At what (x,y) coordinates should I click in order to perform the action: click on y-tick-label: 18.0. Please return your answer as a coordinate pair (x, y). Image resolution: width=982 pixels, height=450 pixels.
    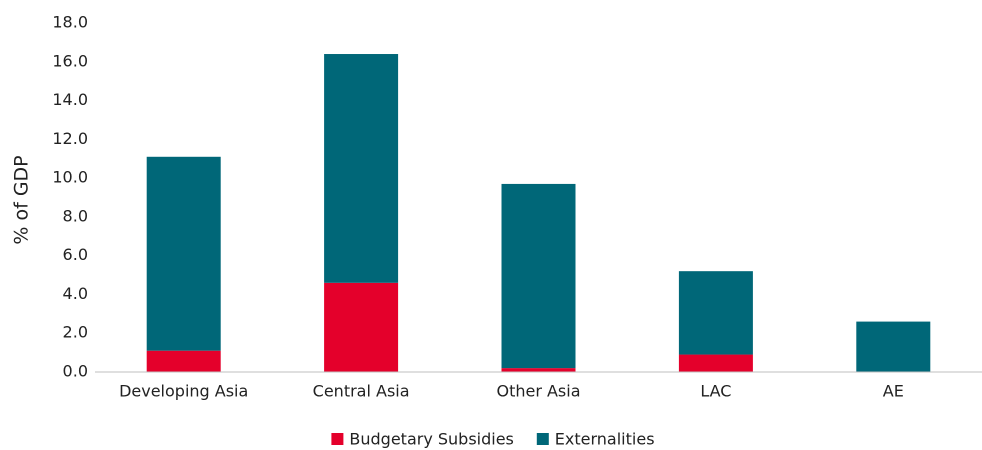
    Looking at the image, I should click on (70, 22).